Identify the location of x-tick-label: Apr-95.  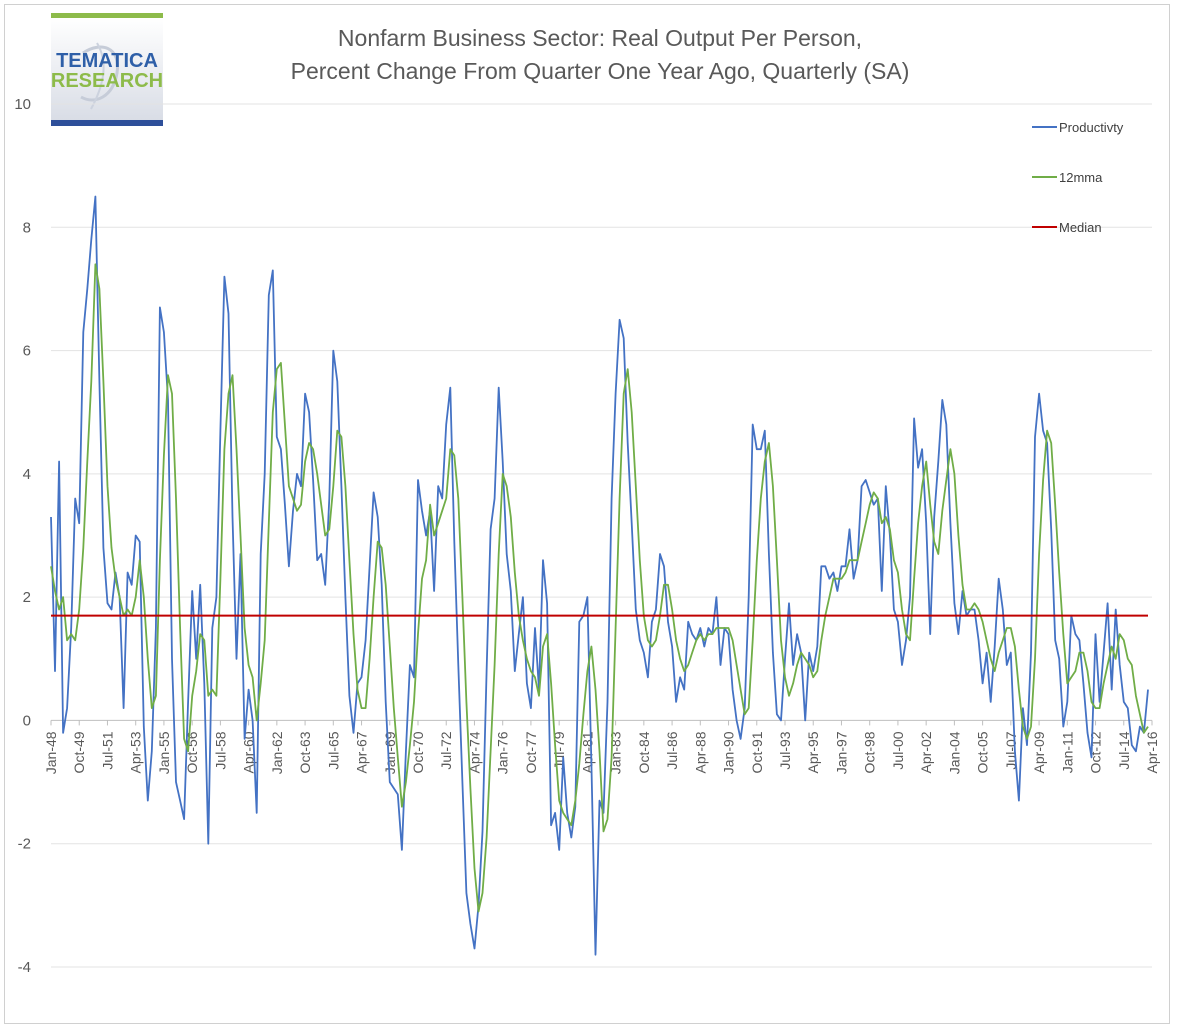
(813, 752).